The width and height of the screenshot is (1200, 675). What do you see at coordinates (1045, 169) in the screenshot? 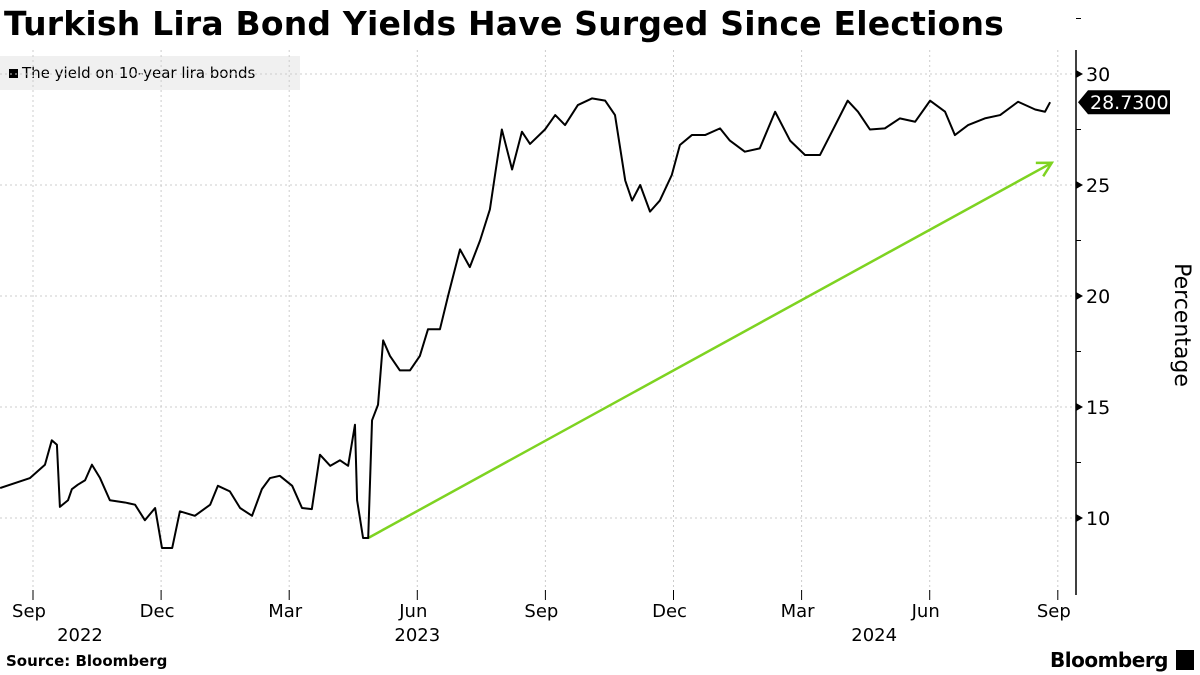
I see `arrow-head-icon` at bounding box center [1045, 169].